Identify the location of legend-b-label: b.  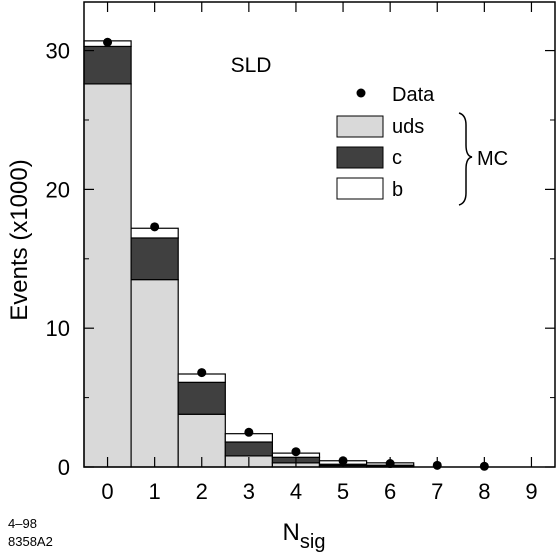
(397, 190).